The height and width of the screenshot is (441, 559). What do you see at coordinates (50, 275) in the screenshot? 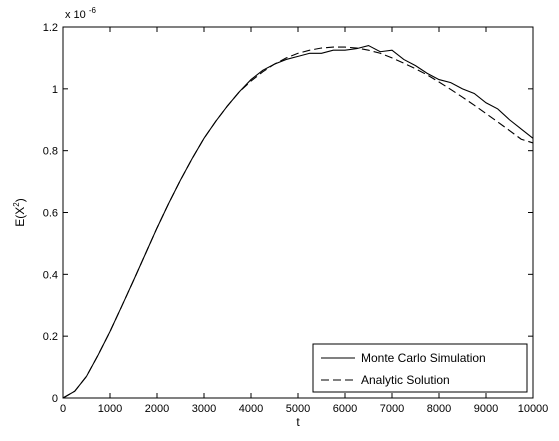
I see `y-tick-label: 0.4` at bounding box center [50, 275].